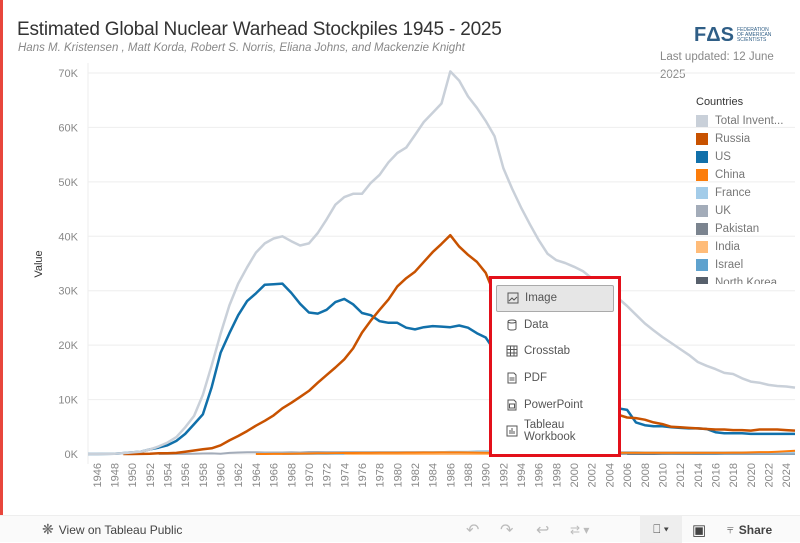 The height and width of the screenshot is (543, 800). What do you see at coordinates (748, 102) in the screenshot?
I see `legend-title: Countries` at bounding box center [748, 102].